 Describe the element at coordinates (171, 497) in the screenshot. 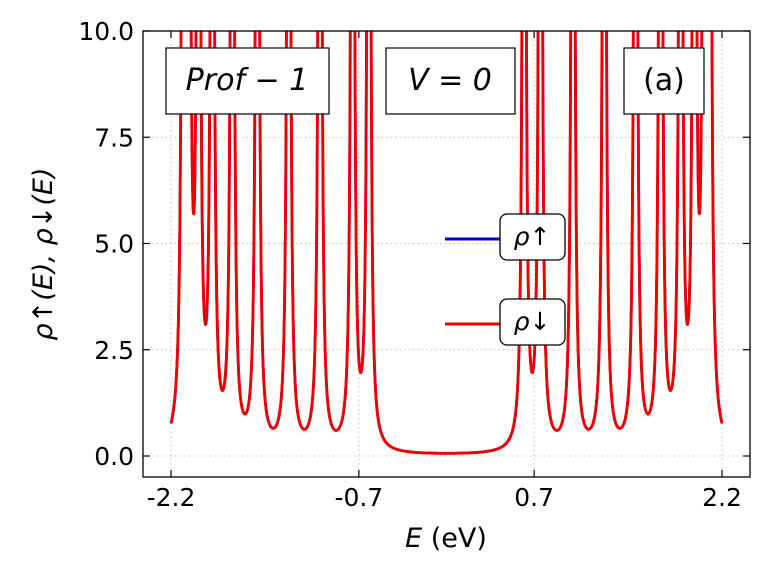

I see `x-tick-label: -2.2` at that location.